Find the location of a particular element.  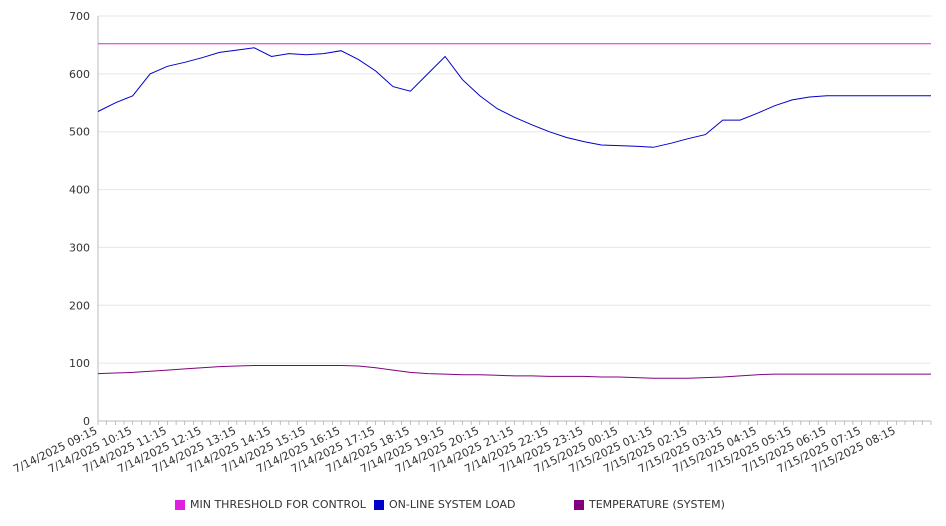

legend-item-temperature: TEMPERATURE (SYSTEM) is located at coordinates (649, 504).